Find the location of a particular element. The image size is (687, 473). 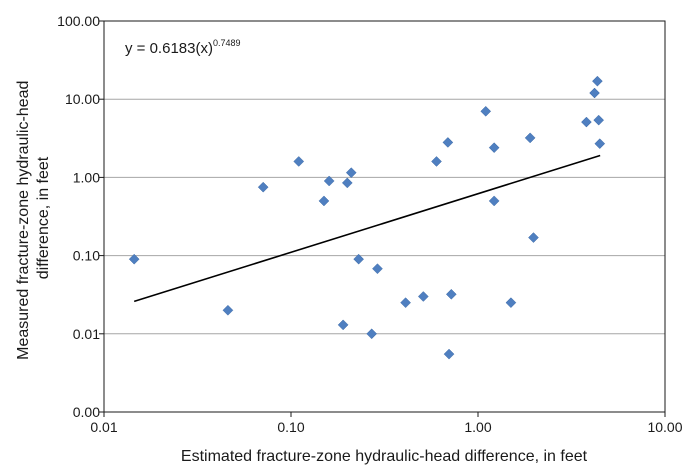

trendline-equation: y = 0.6183(x)0.7489 is located at coordinates (183, 47).